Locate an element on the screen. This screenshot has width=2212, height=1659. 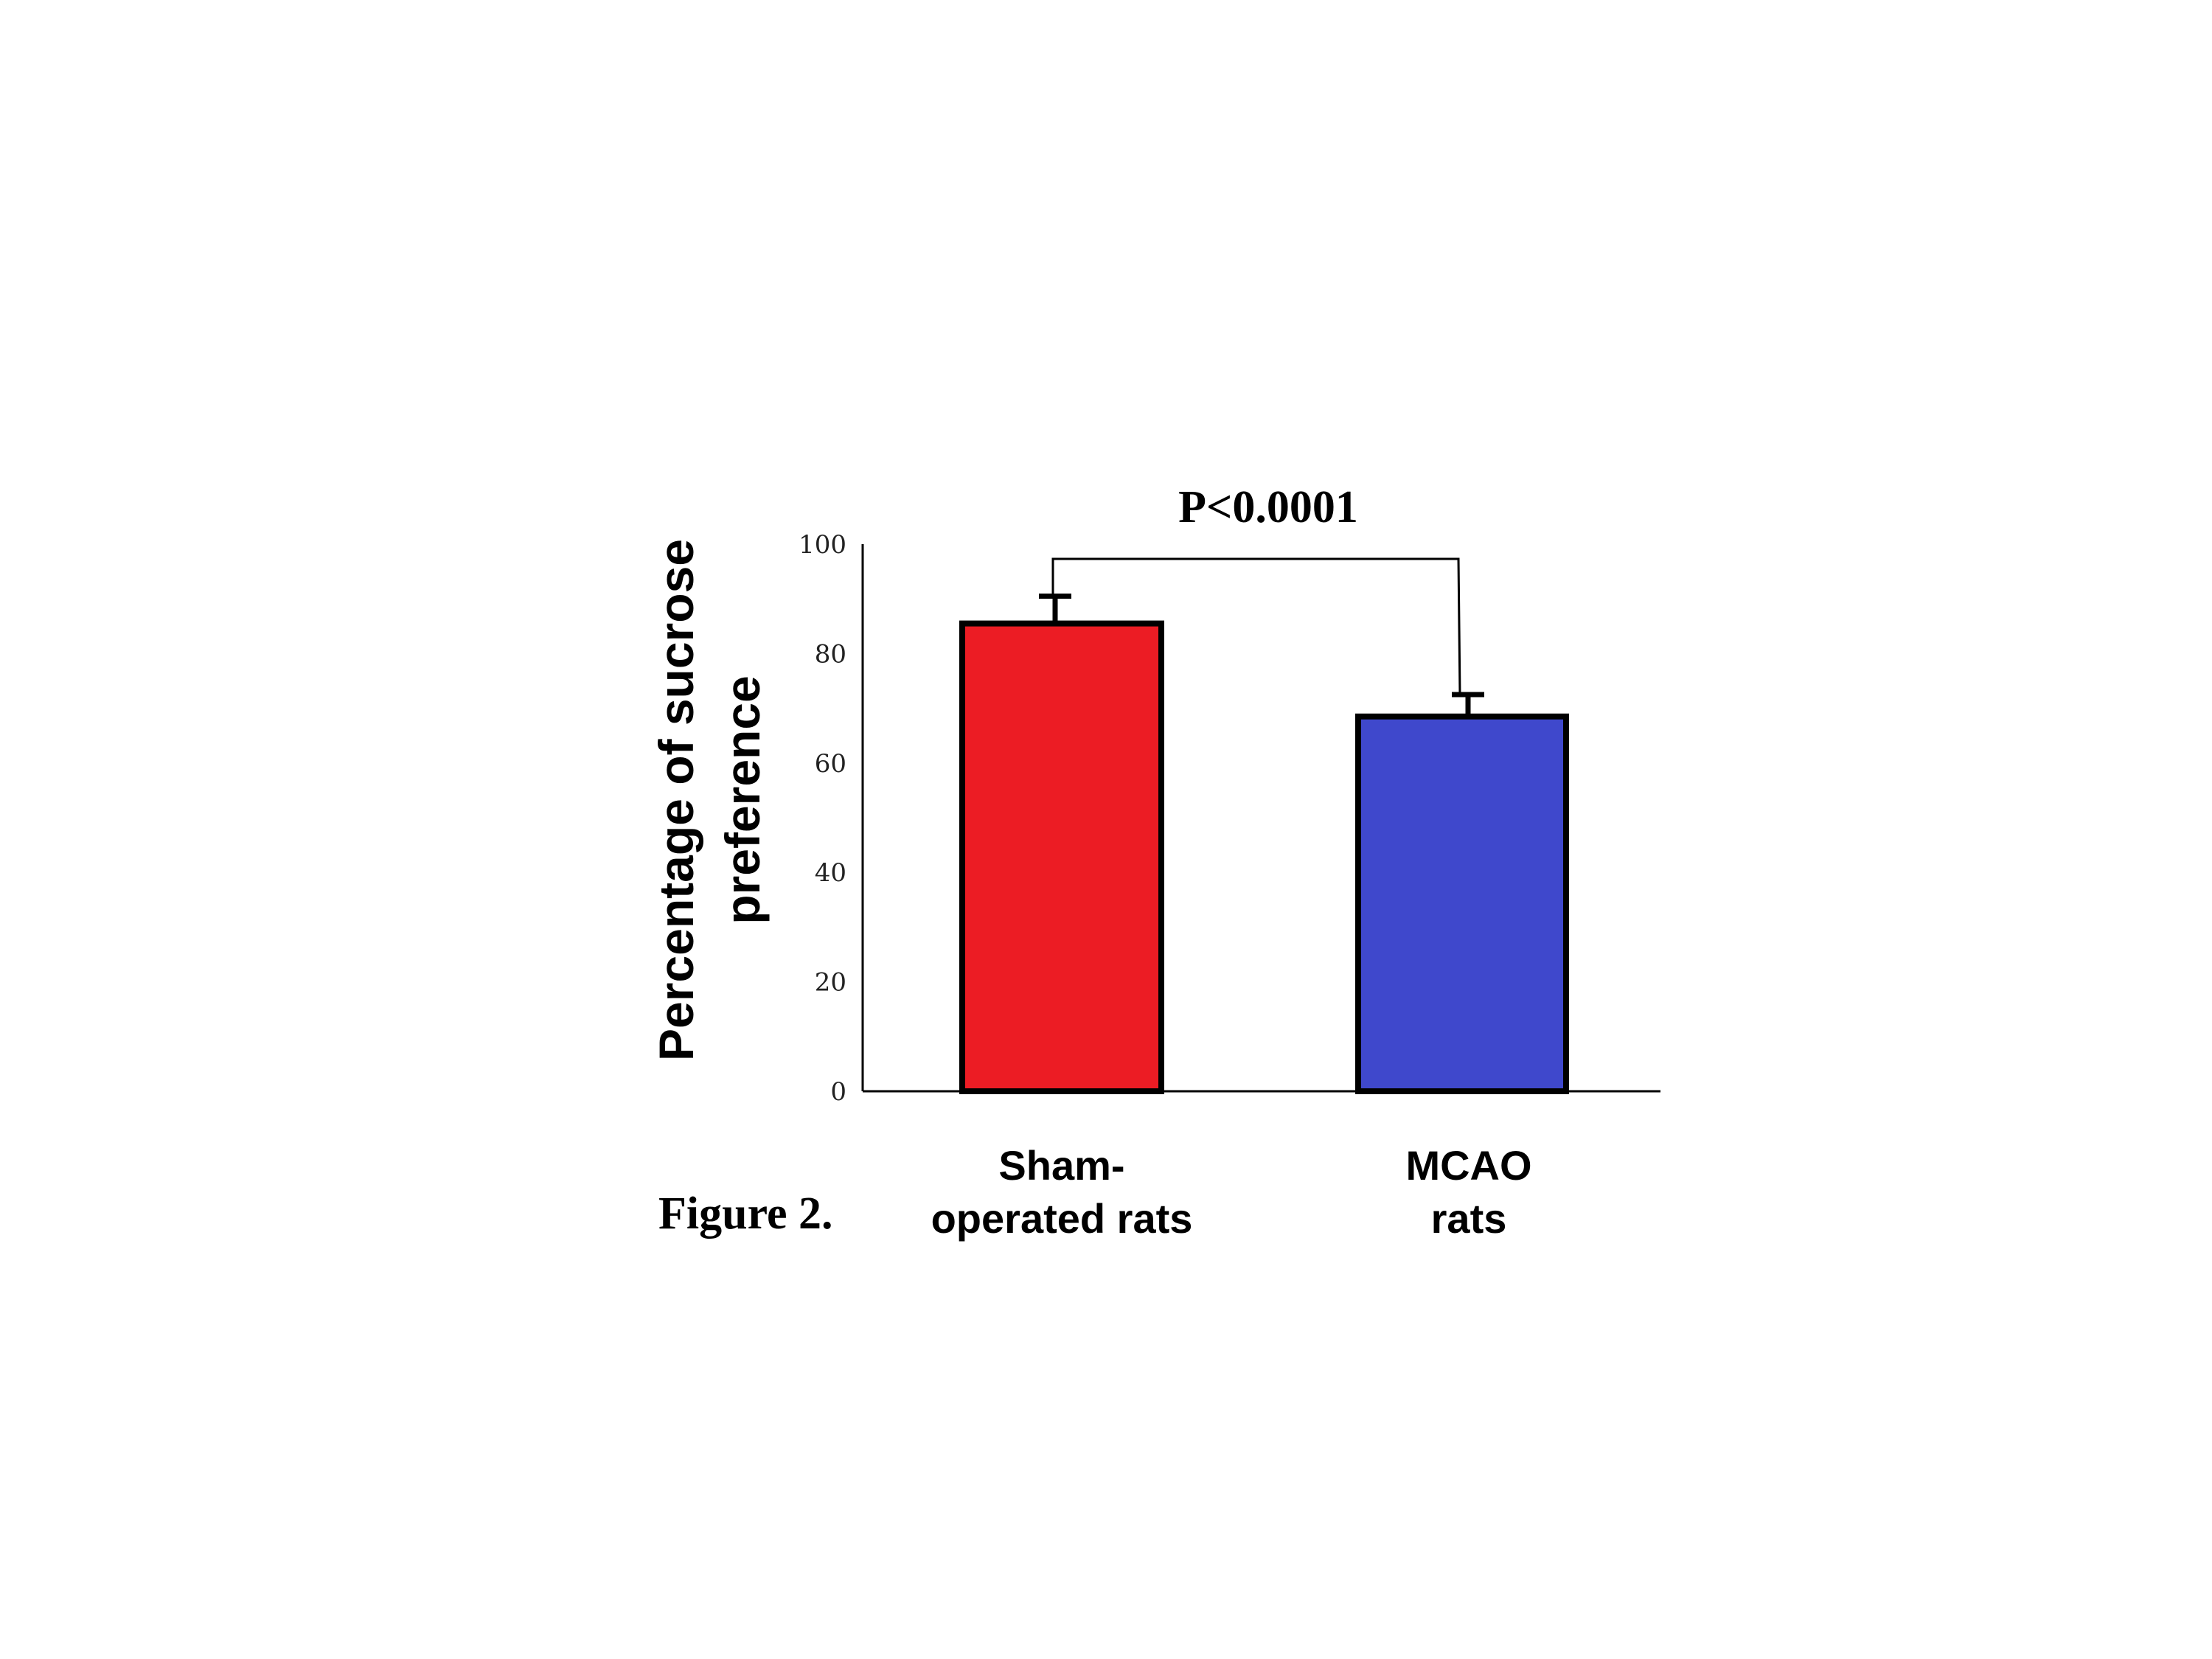
category-label-1-line-1: MCAO is located at coordinates (1468, 1165).